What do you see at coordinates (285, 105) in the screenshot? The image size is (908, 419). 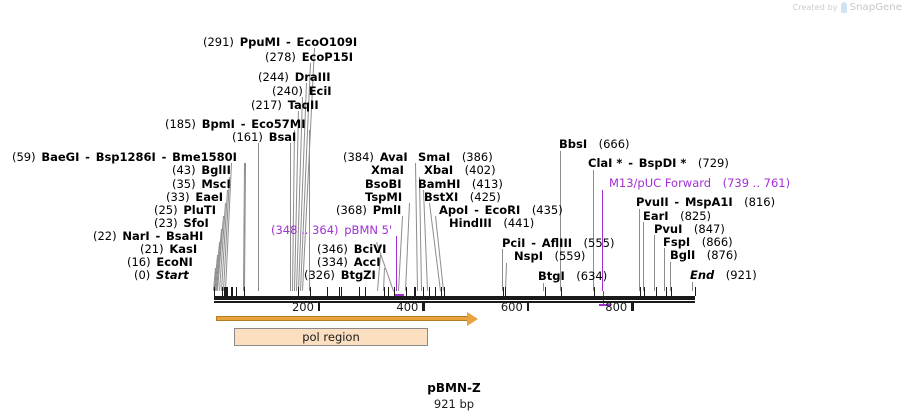 I see `enzyme-label-taqii: (217) TaqII` at bounding box center [285, 105].